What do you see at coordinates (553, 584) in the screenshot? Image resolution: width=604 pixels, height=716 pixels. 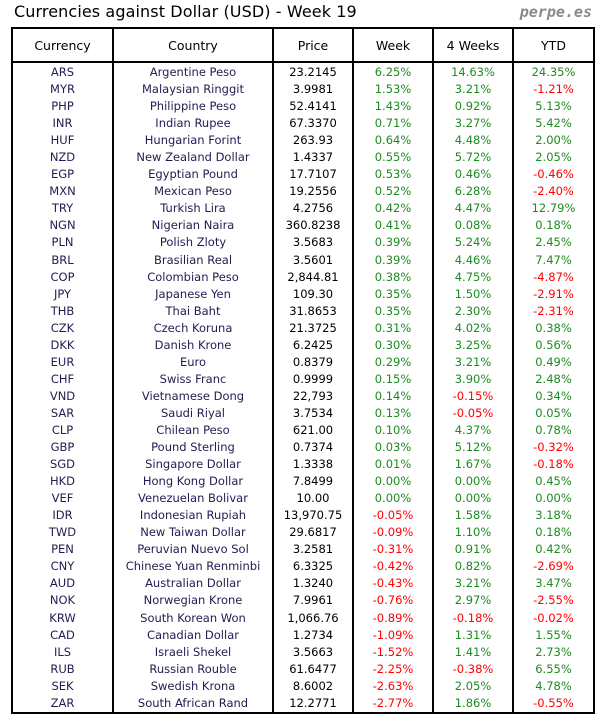 I see `ytd-change: 3.47%` at bounding box center [553, 584].